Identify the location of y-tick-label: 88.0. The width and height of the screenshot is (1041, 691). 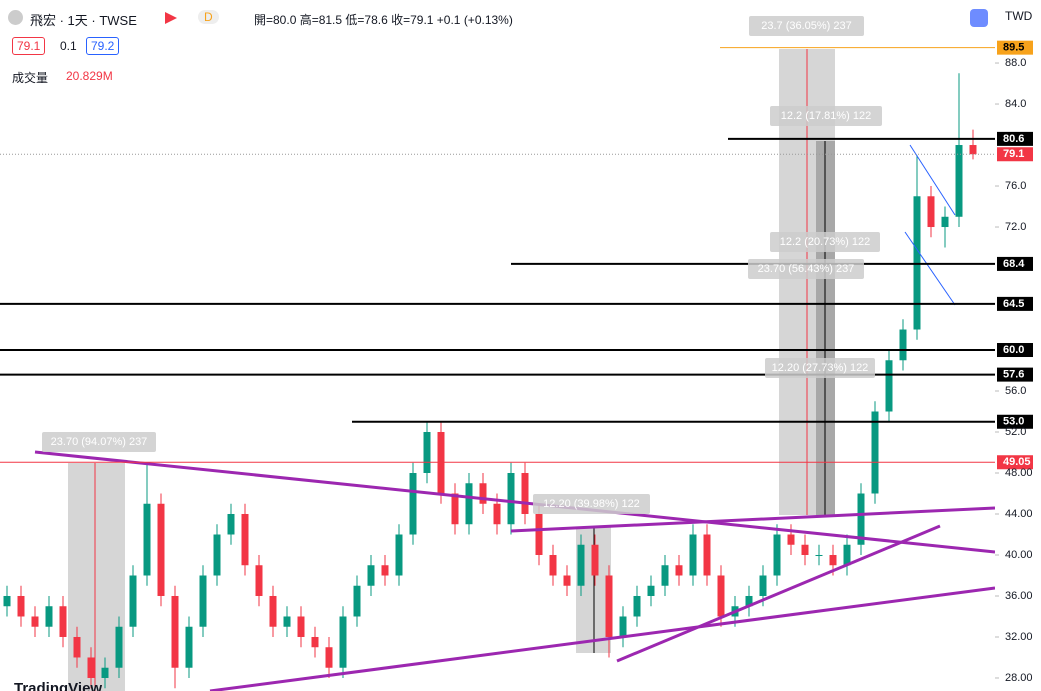
(1015, 63).